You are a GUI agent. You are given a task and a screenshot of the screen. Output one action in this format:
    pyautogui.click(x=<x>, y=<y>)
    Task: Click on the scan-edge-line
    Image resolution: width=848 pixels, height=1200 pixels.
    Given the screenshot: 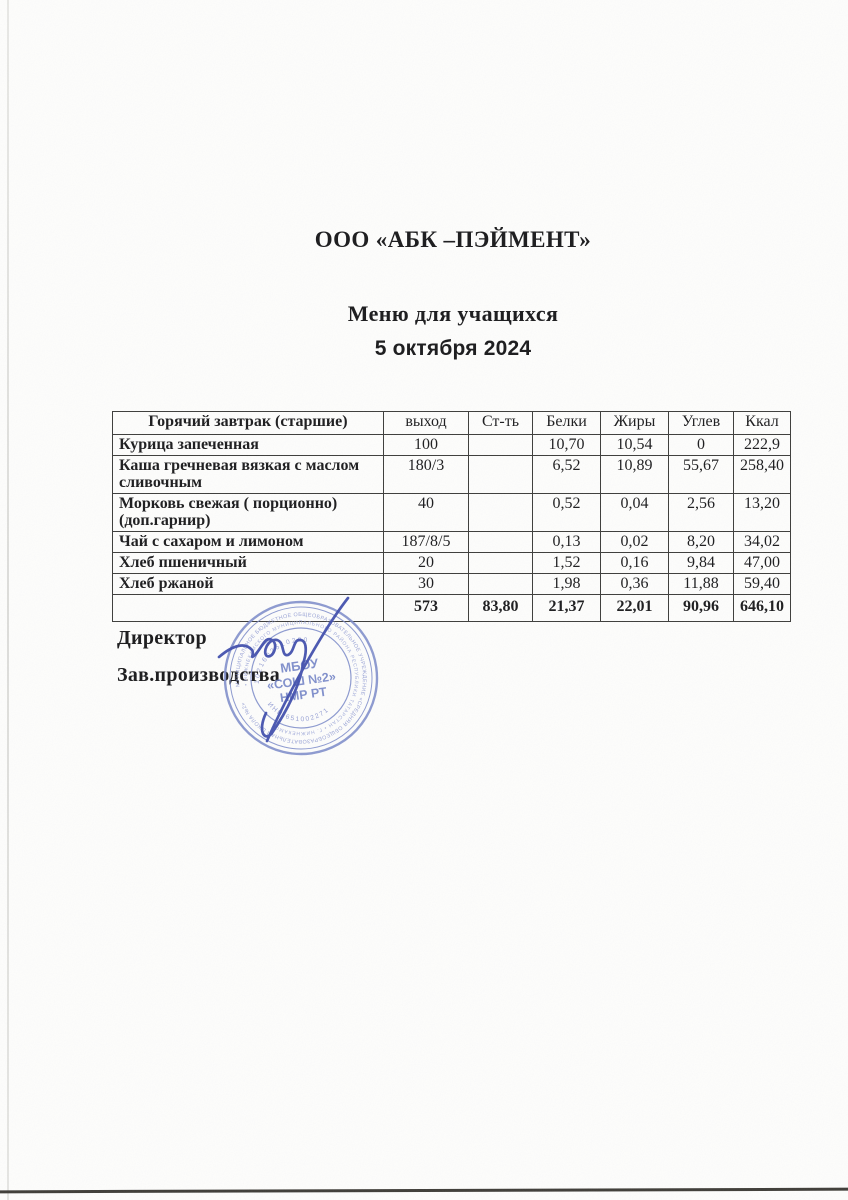 What is the action you would take?
    pyautogui.click(x=8, y=600)
    